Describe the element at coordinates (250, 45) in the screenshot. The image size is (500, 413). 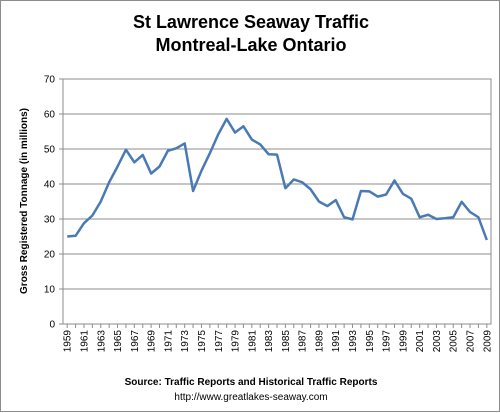
I see `chart-title-line2: Montreal-Lake Ontario` at that location.